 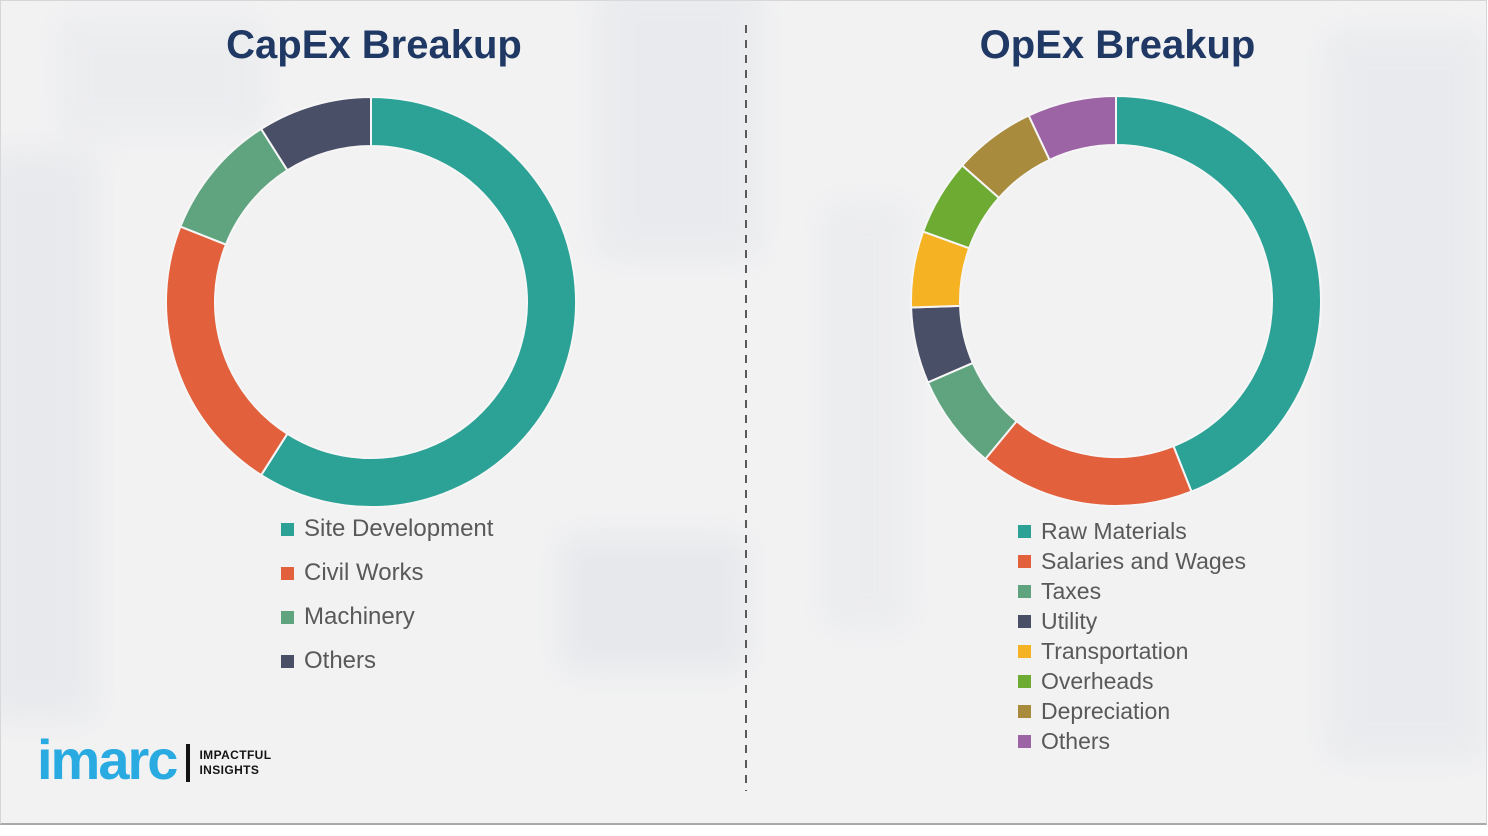 I want to click on legend-label: Raw Materials, so click(x=1114, y=530).